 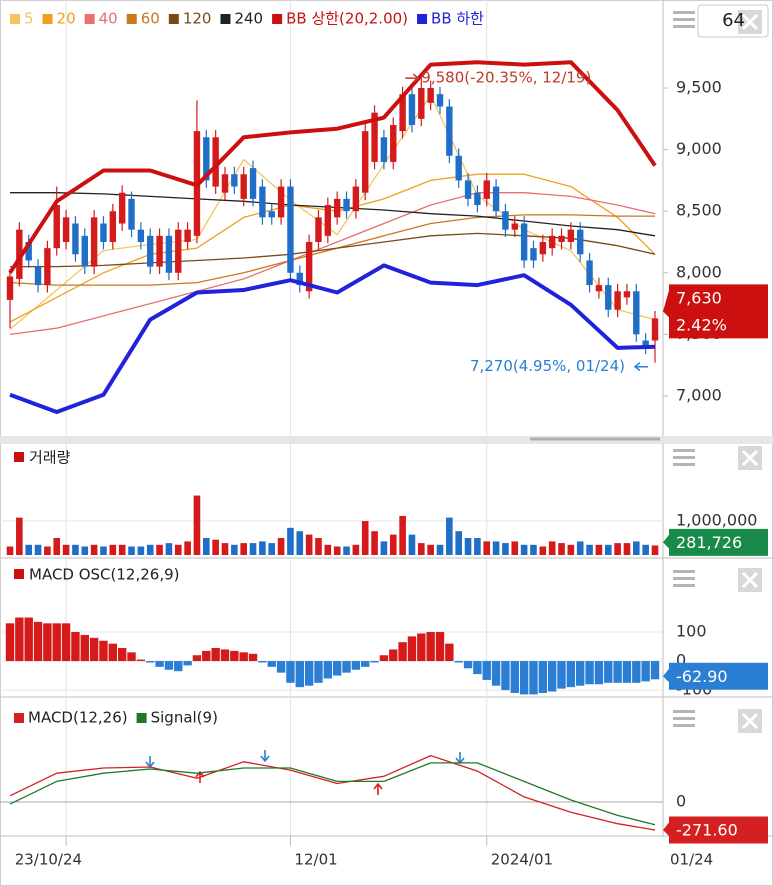 I want to click on annotation: 7,270(4.95%, 01/24), so click(x=547, y=366).